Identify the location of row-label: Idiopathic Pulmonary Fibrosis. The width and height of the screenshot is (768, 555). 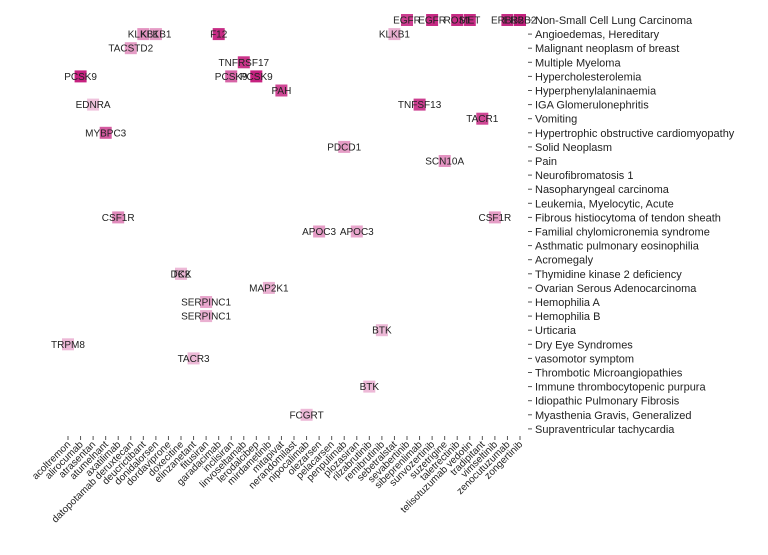
(607, 402).